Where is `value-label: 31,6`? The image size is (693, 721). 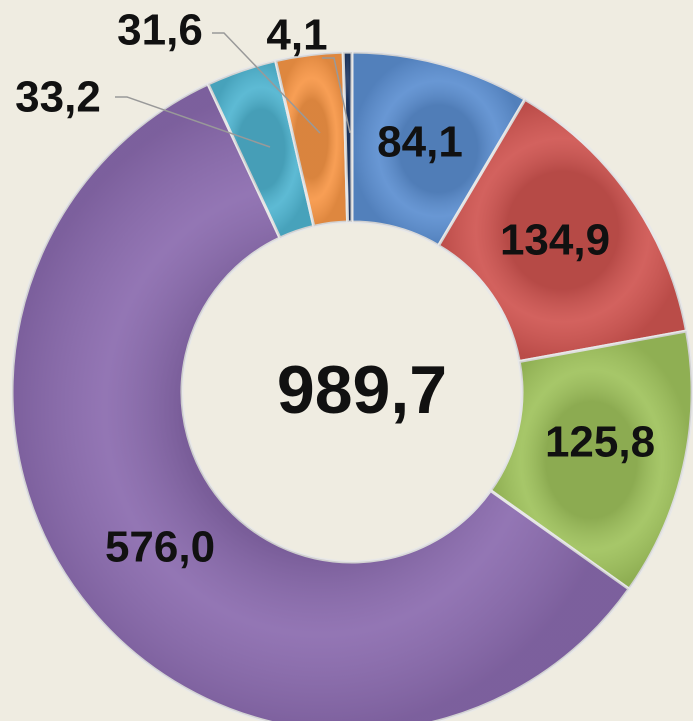 value-label: 31,6 is located at coordinates (160, 30).